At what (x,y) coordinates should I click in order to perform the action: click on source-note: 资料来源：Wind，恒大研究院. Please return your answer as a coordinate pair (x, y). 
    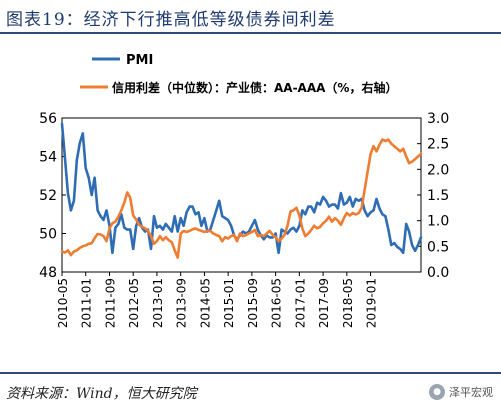
    Looking at the image, I should click on (101, 394).